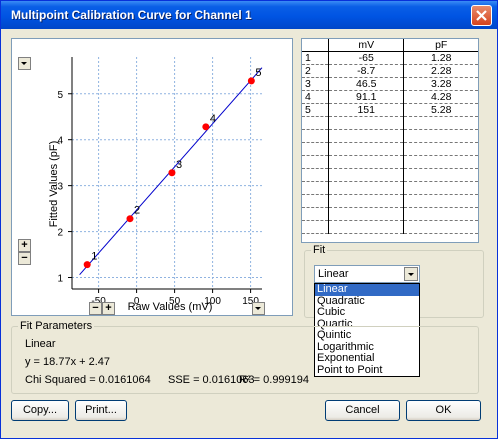 The width and height of the screenshot is (500, 441). What do you see at coordinates (350, 369) in the screenshot?
I see `fit-option: Point to Point` at bounding box center [350, 369].